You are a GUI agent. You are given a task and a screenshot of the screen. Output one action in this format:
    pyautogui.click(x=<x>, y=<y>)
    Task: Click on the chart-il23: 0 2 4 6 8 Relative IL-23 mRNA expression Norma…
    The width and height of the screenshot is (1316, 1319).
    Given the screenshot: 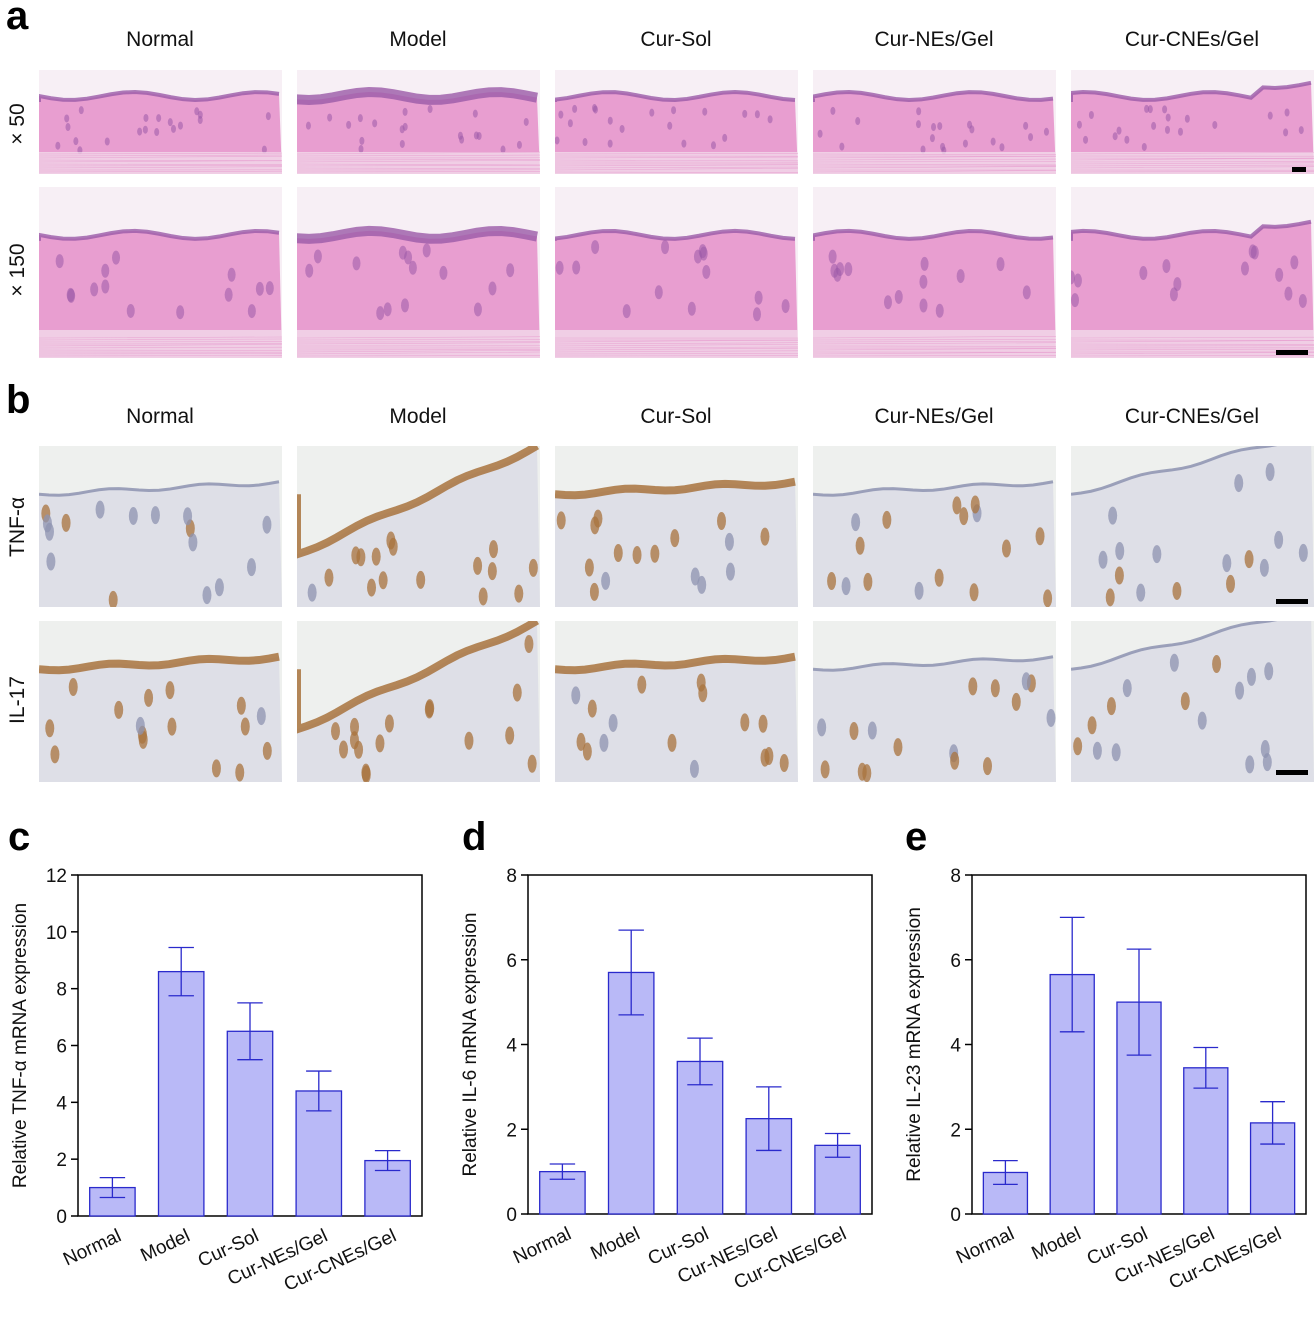 What is the action you would take?
    pyautogui.click(x=1104, y=1082)
    